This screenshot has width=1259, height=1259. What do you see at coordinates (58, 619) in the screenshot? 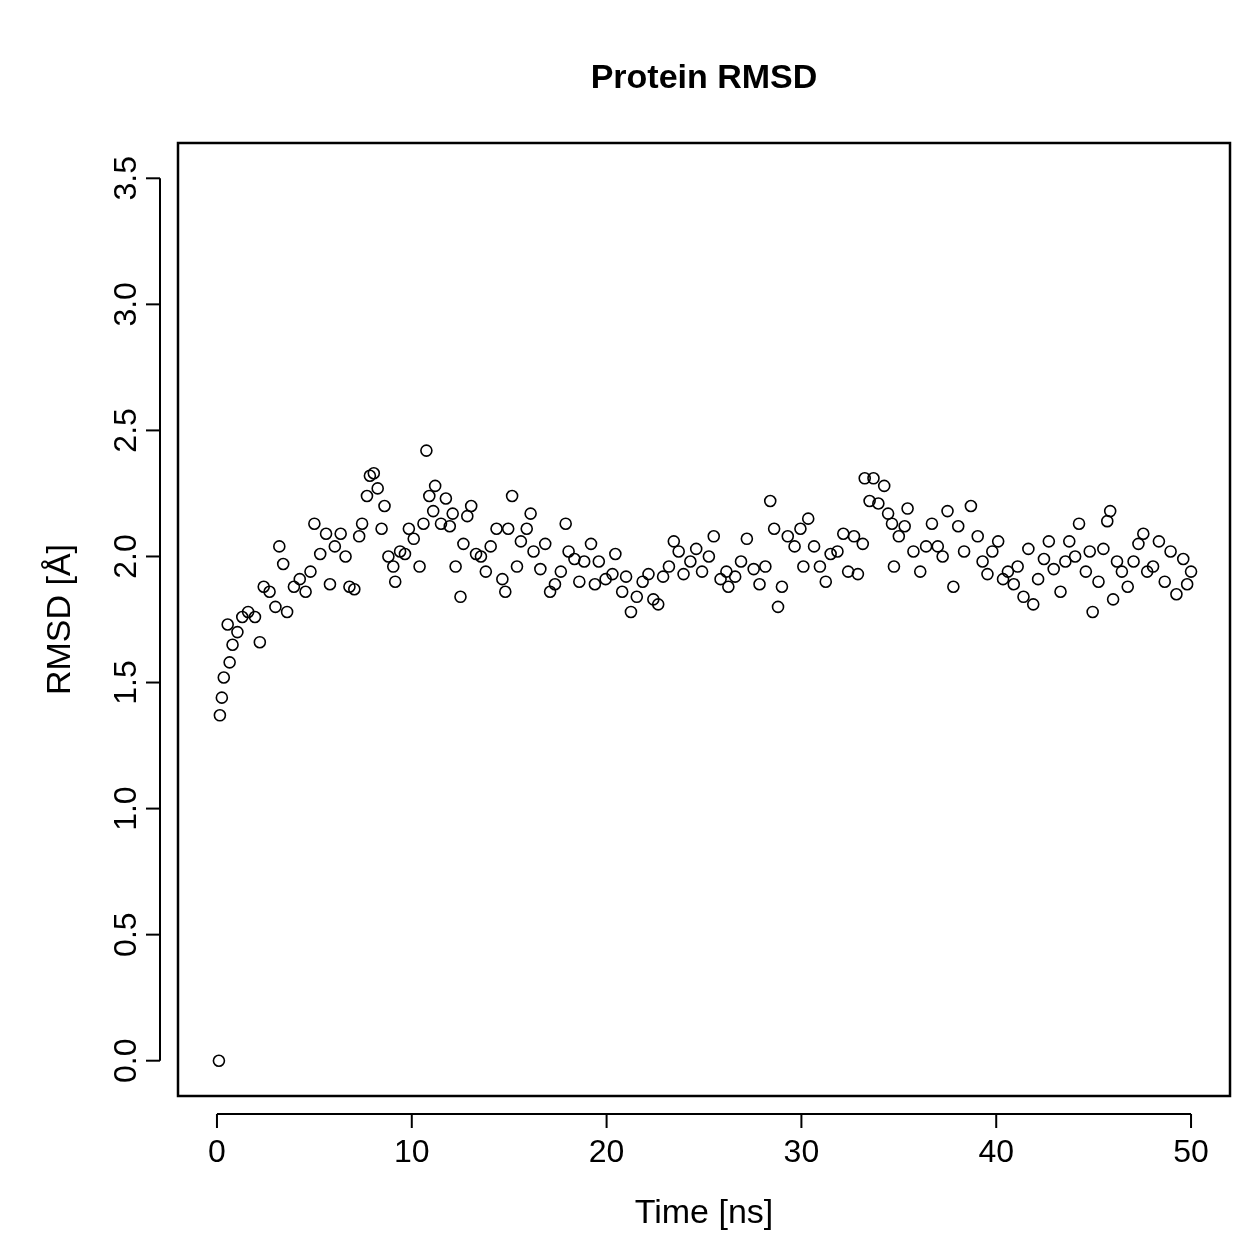
I see `y-axis-title: RMSD [Å]` at bounding box center [58, 619].